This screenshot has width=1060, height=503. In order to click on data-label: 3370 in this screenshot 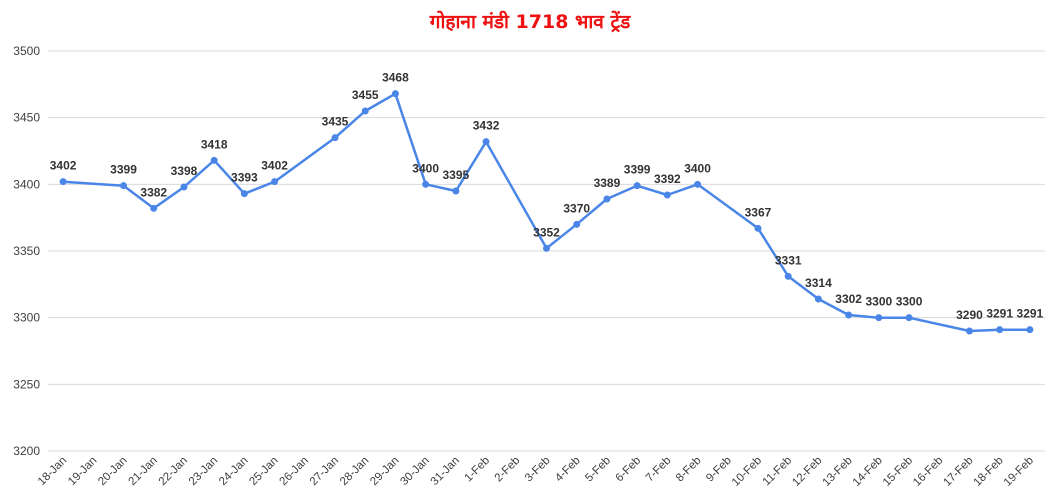, I will do `click(576, 208)`.